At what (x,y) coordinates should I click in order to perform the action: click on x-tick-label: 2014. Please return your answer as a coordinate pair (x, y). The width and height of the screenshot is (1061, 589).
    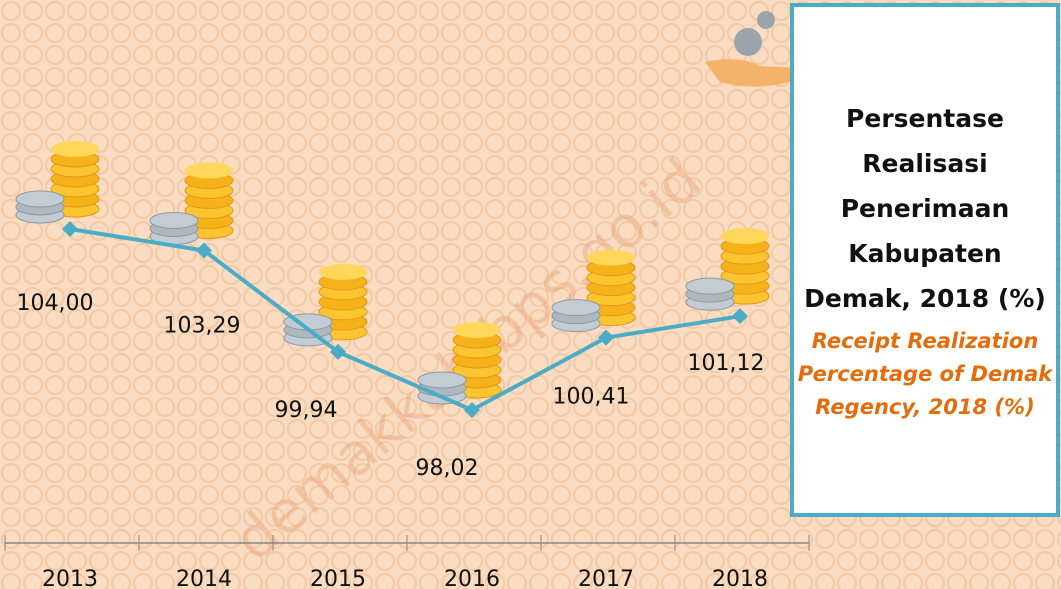
    Looking at the image, I should click on (204, 578).